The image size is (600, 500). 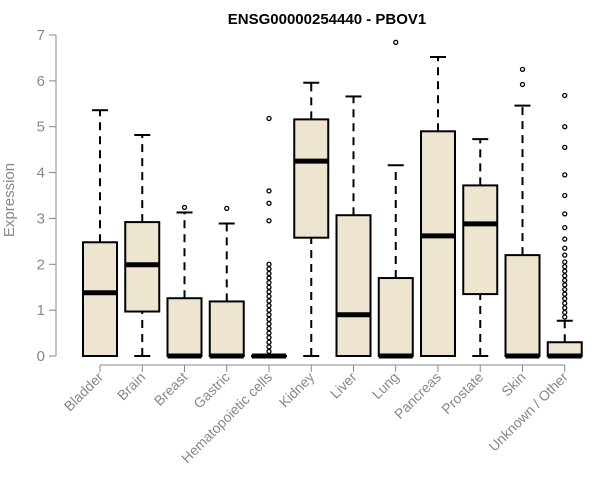 What do you see at coordinates (41, 35) in the screenshot?
I see `y-tick-label: 7` at bounding box center [41, 35].